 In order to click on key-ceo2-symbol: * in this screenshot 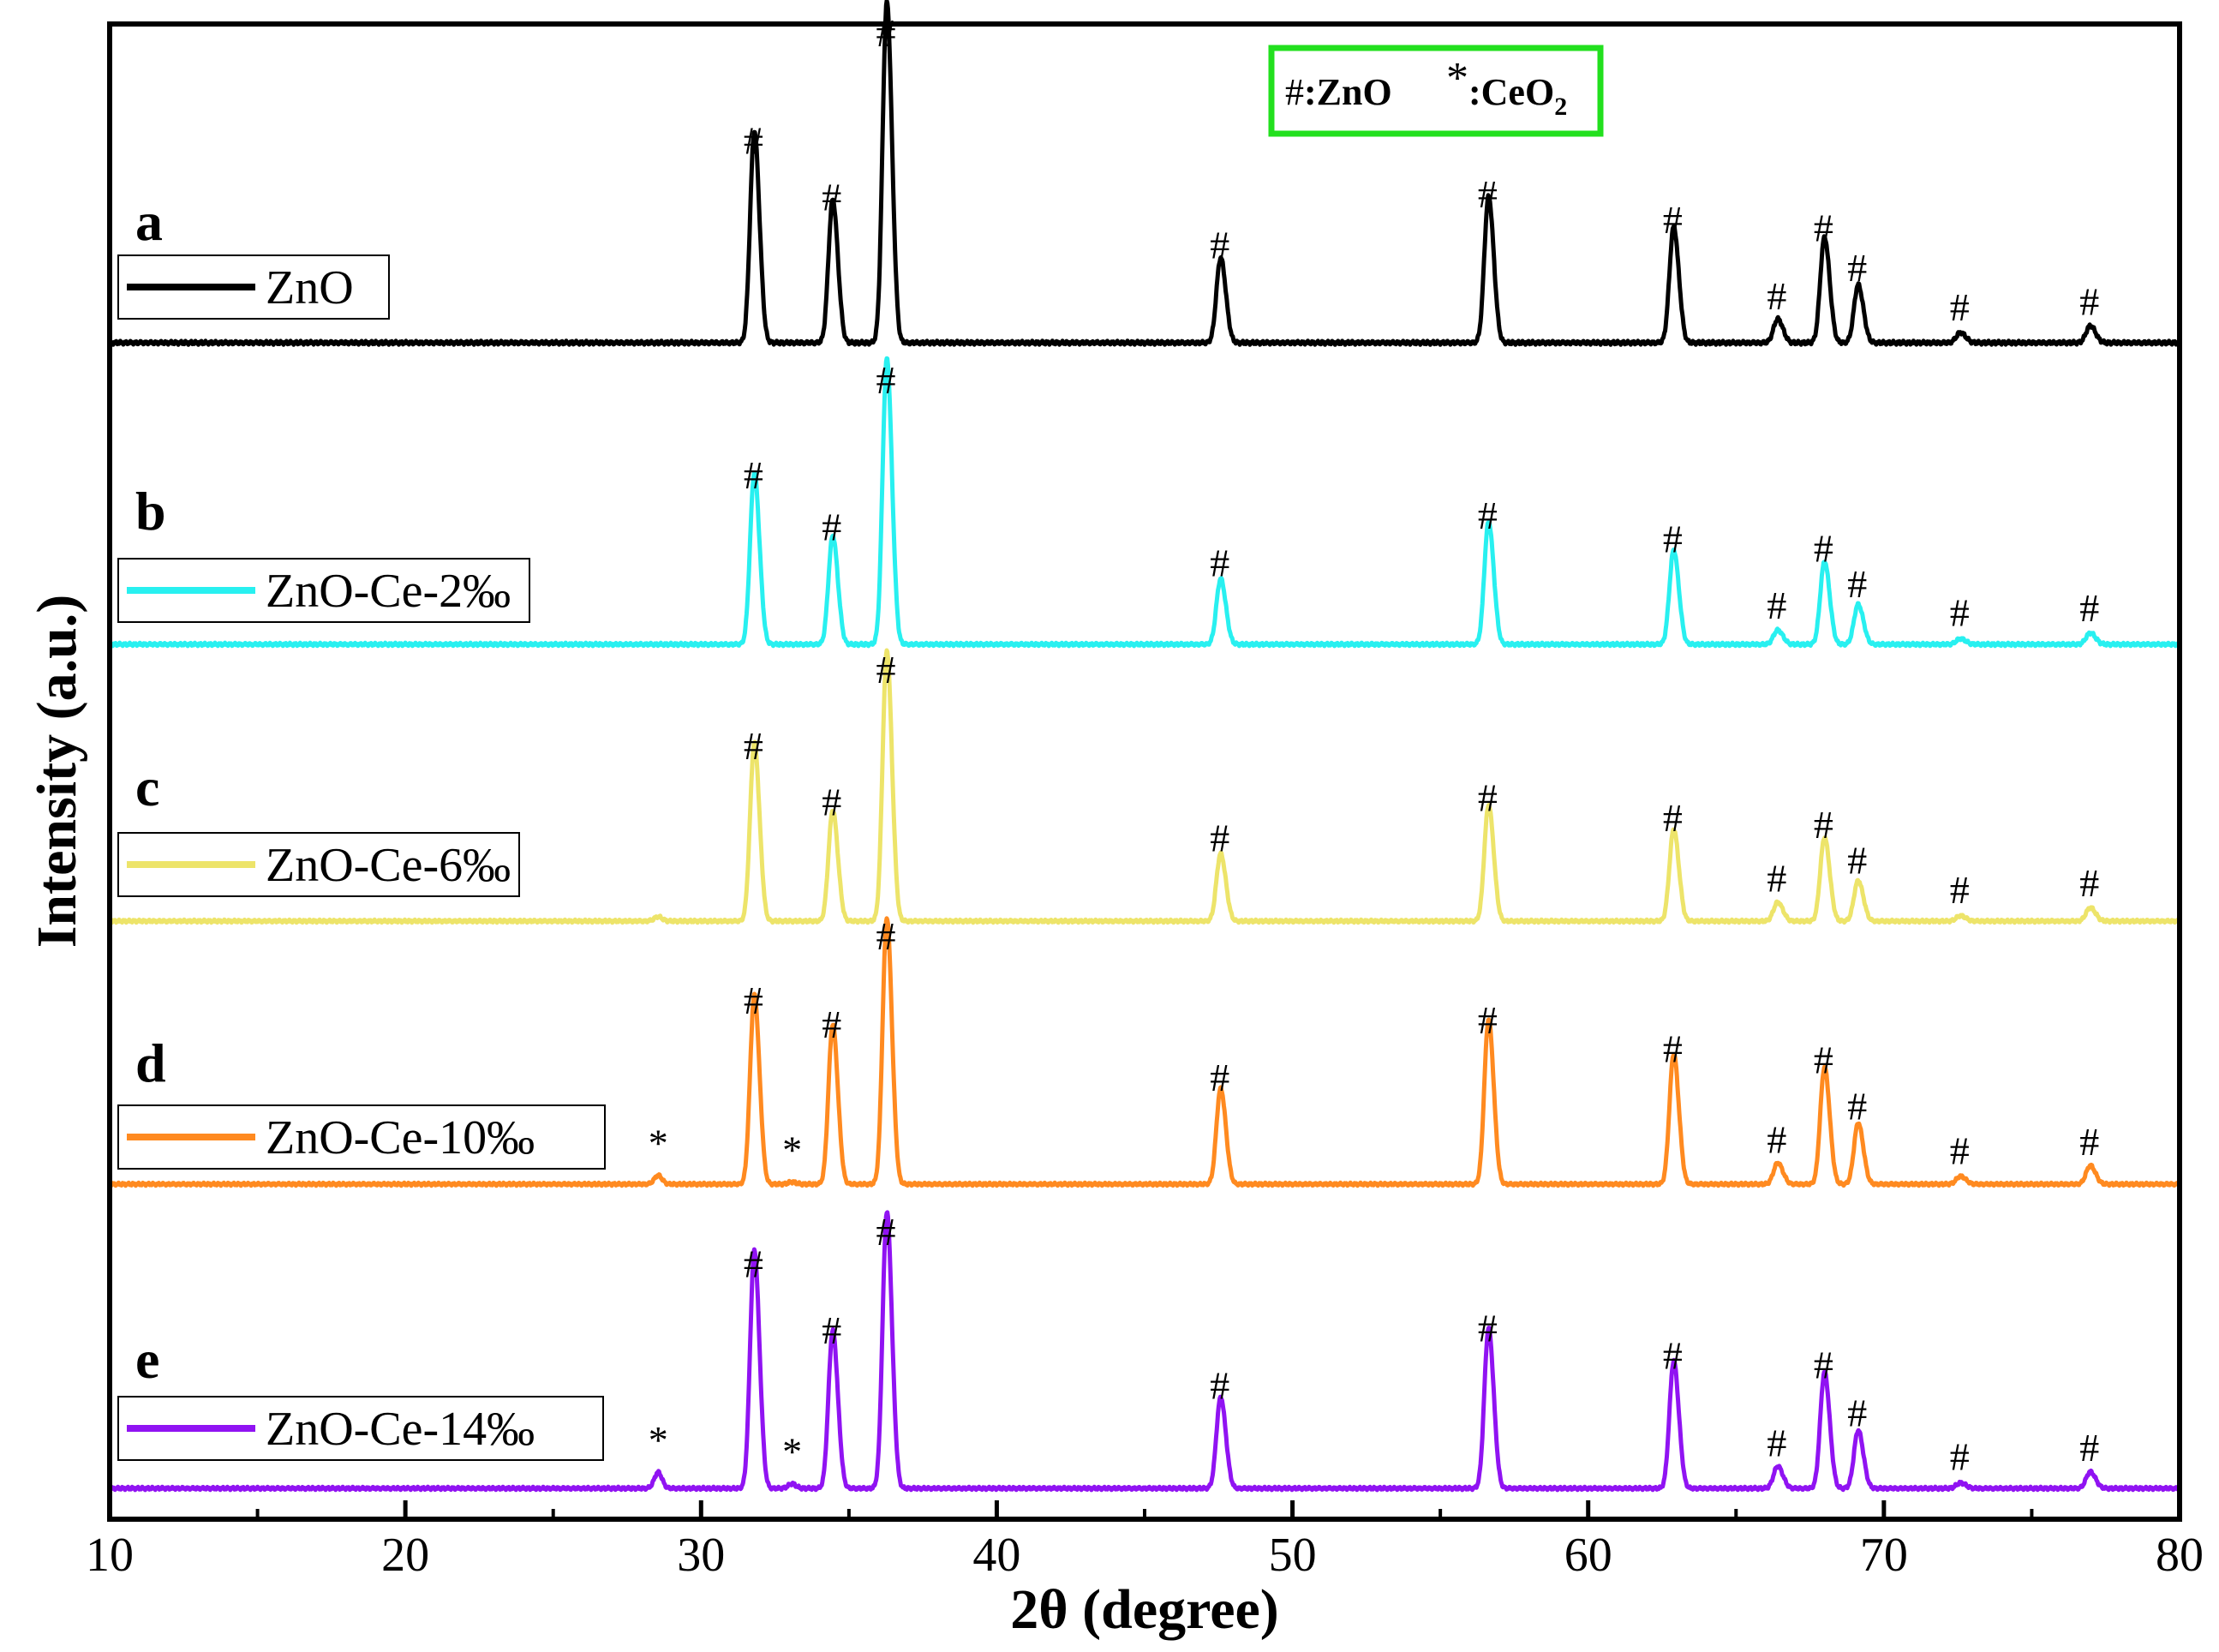, I will do `click(1457, 78)`.